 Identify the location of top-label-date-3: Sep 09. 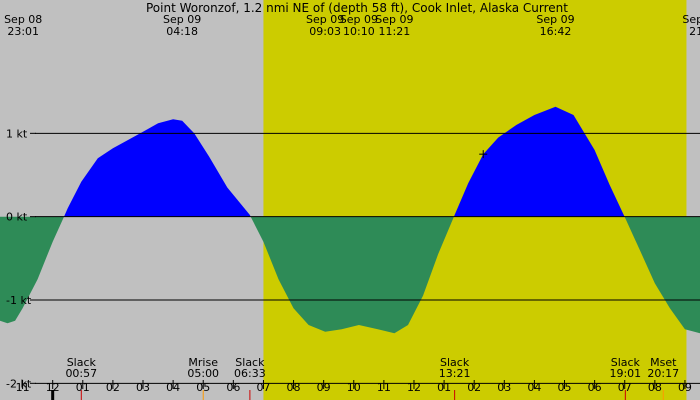
(359, 19).